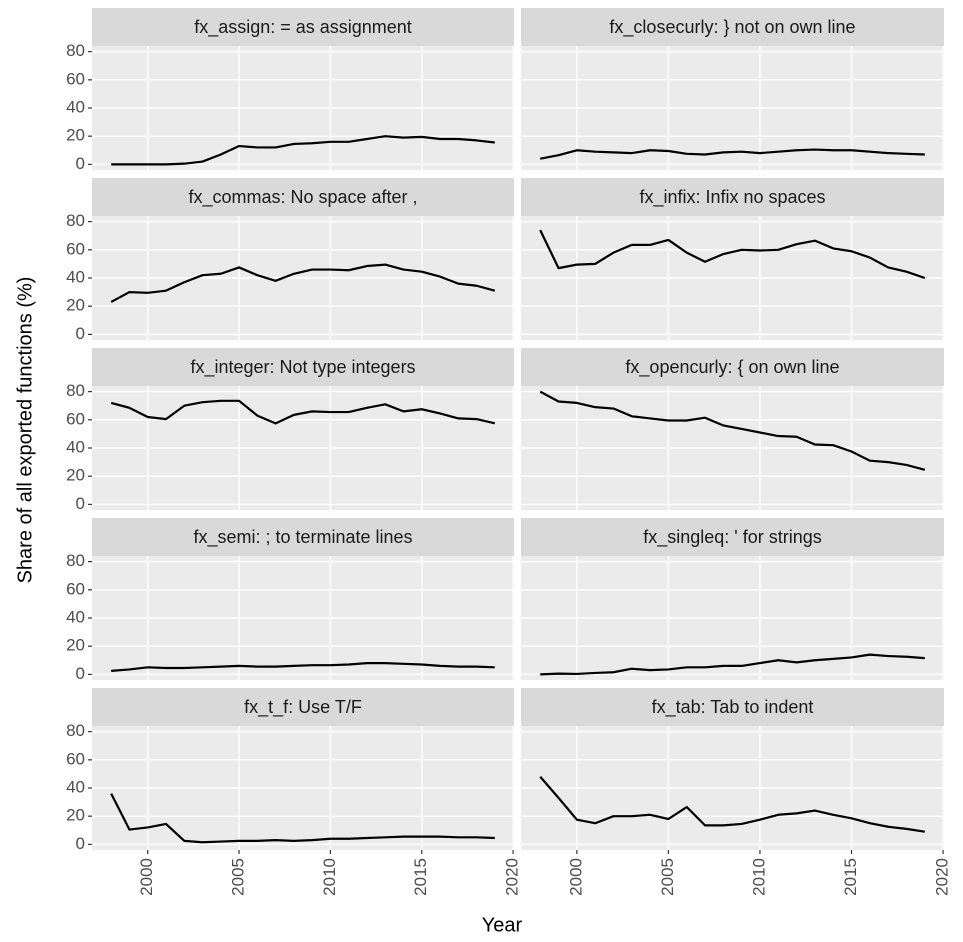 Image resolution: width=963 pixels, height=942 pixels. I want to click on strip-title: fx_singleq: ' for strings, so click(732, 537).